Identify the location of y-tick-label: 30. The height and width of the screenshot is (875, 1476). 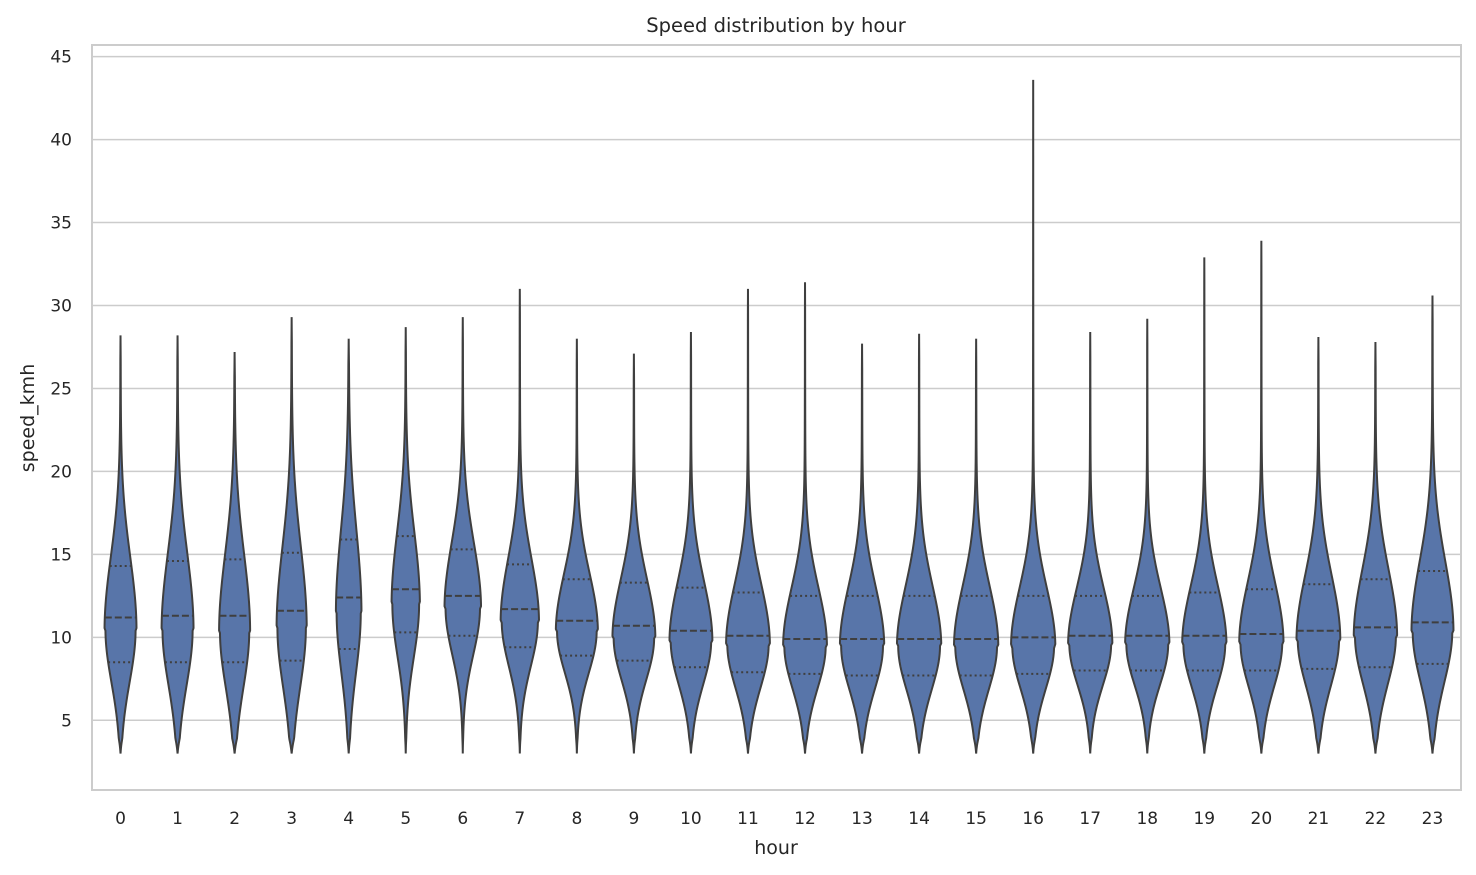
(61, 307).